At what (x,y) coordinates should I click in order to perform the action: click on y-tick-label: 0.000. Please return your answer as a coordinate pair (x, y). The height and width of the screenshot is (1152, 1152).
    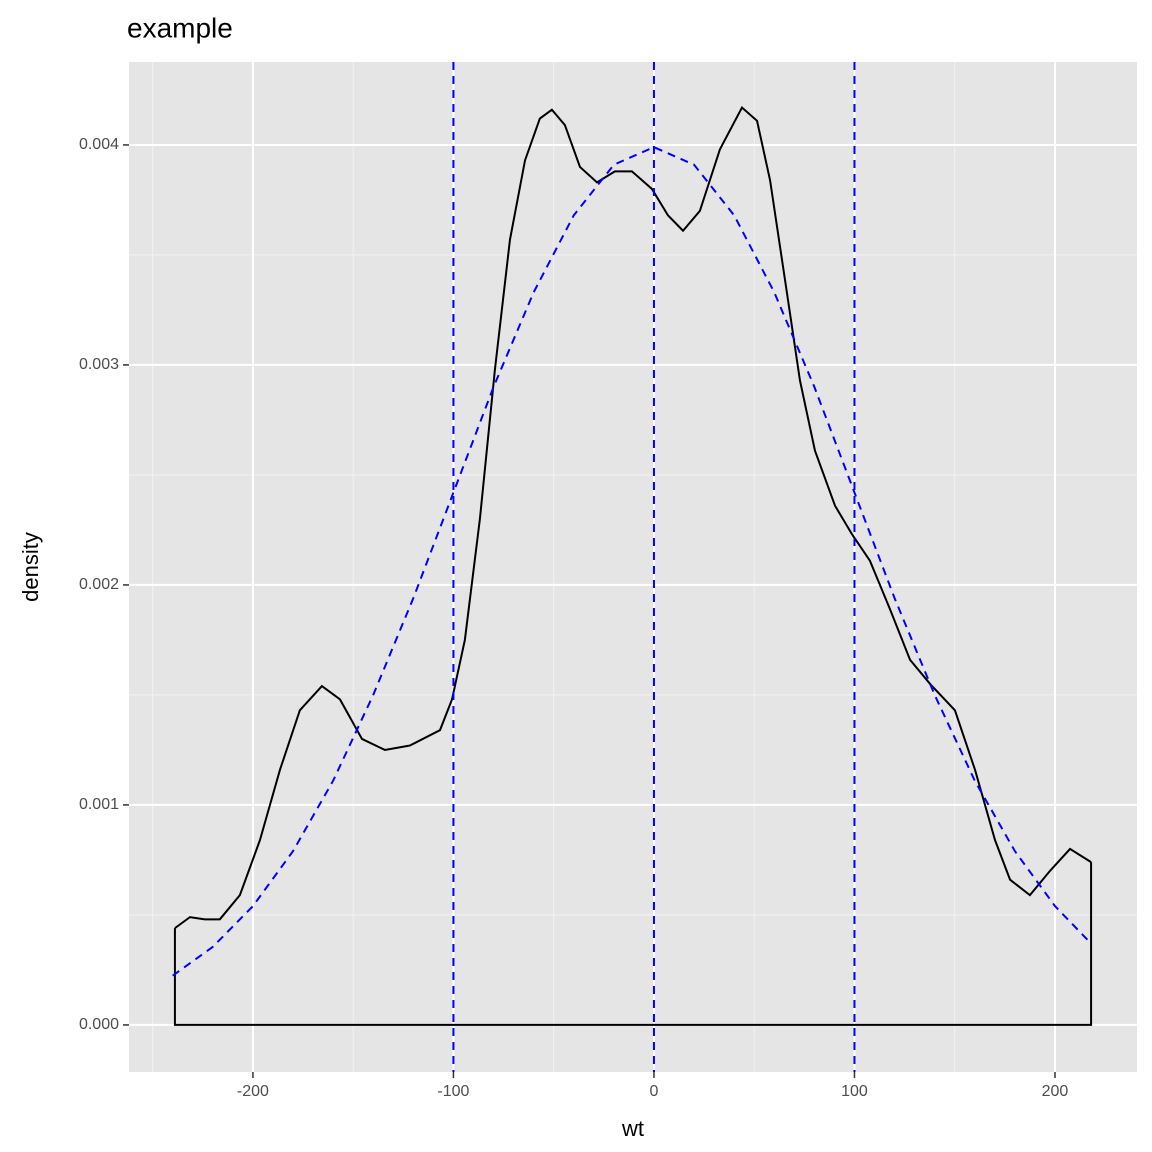
    Looking at the image, I should click on (99, 1024).